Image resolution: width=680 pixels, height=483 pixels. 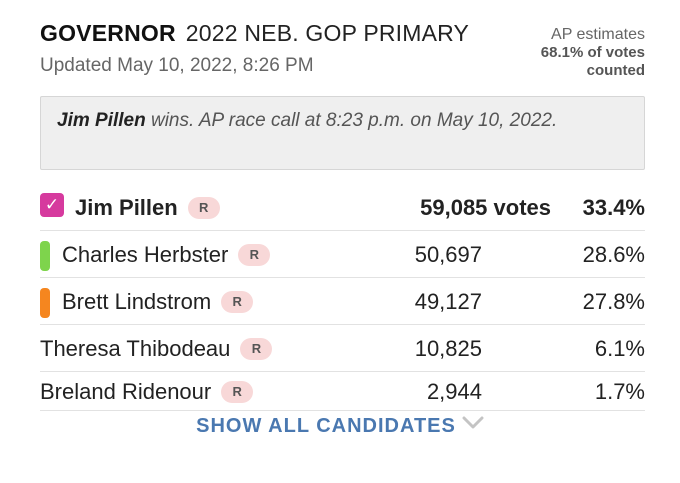 I want to click on candidate-percent: 6.1%, so click(x=619, y=348).